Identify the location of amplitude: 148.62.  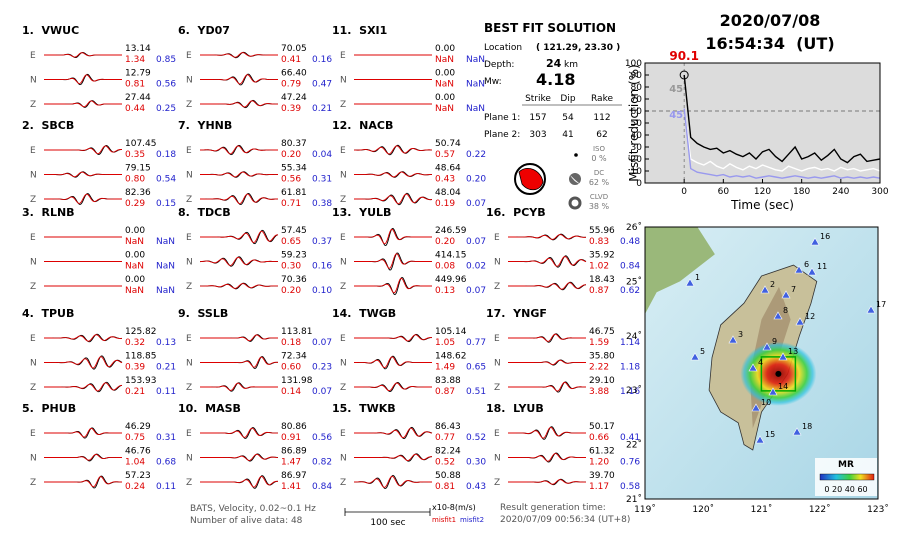
(451, 357).